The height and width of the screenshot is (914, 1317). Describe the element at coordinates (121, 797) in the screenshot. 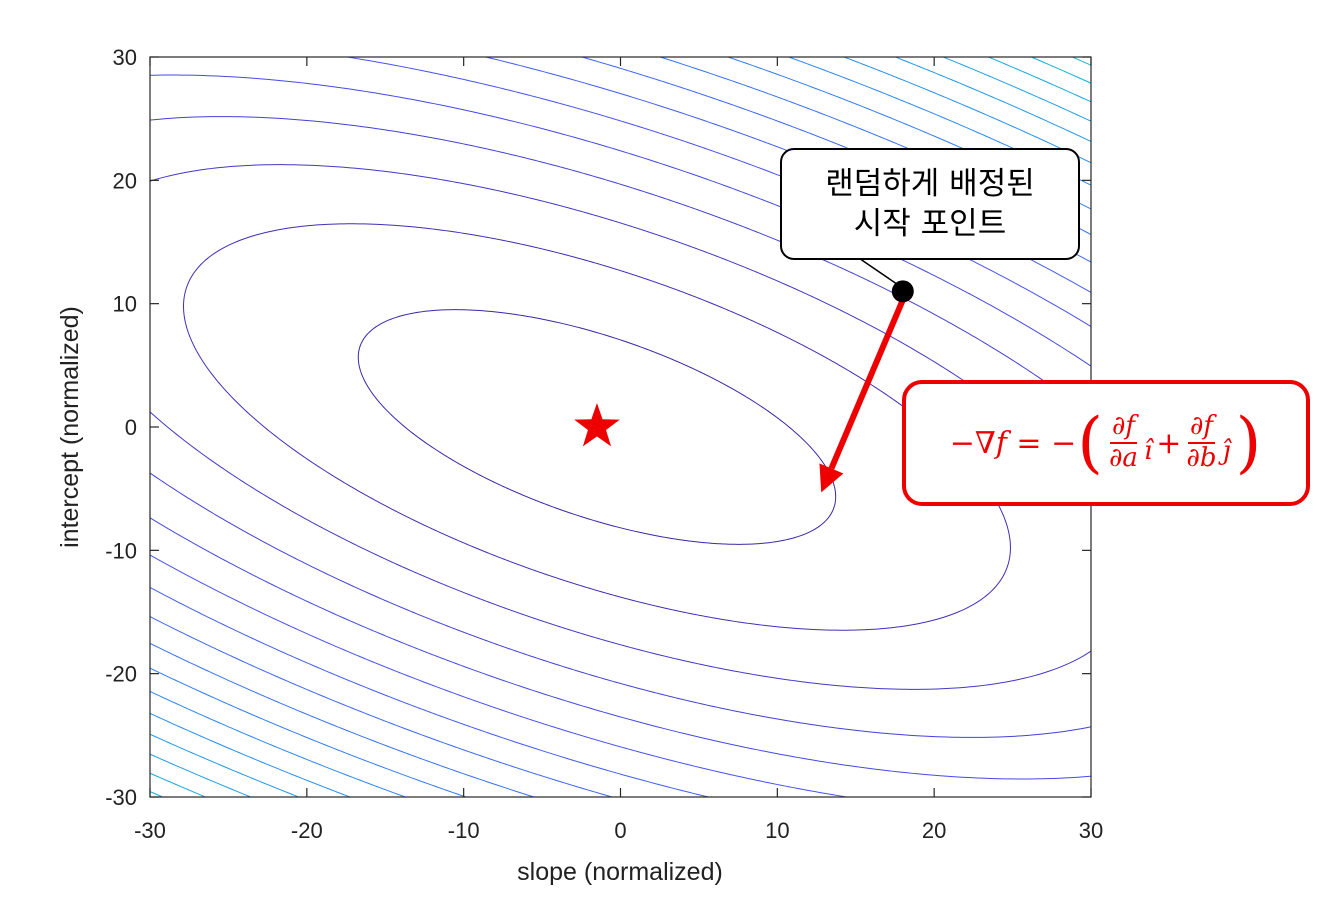

I see `y-tick-label: -30` at that location.